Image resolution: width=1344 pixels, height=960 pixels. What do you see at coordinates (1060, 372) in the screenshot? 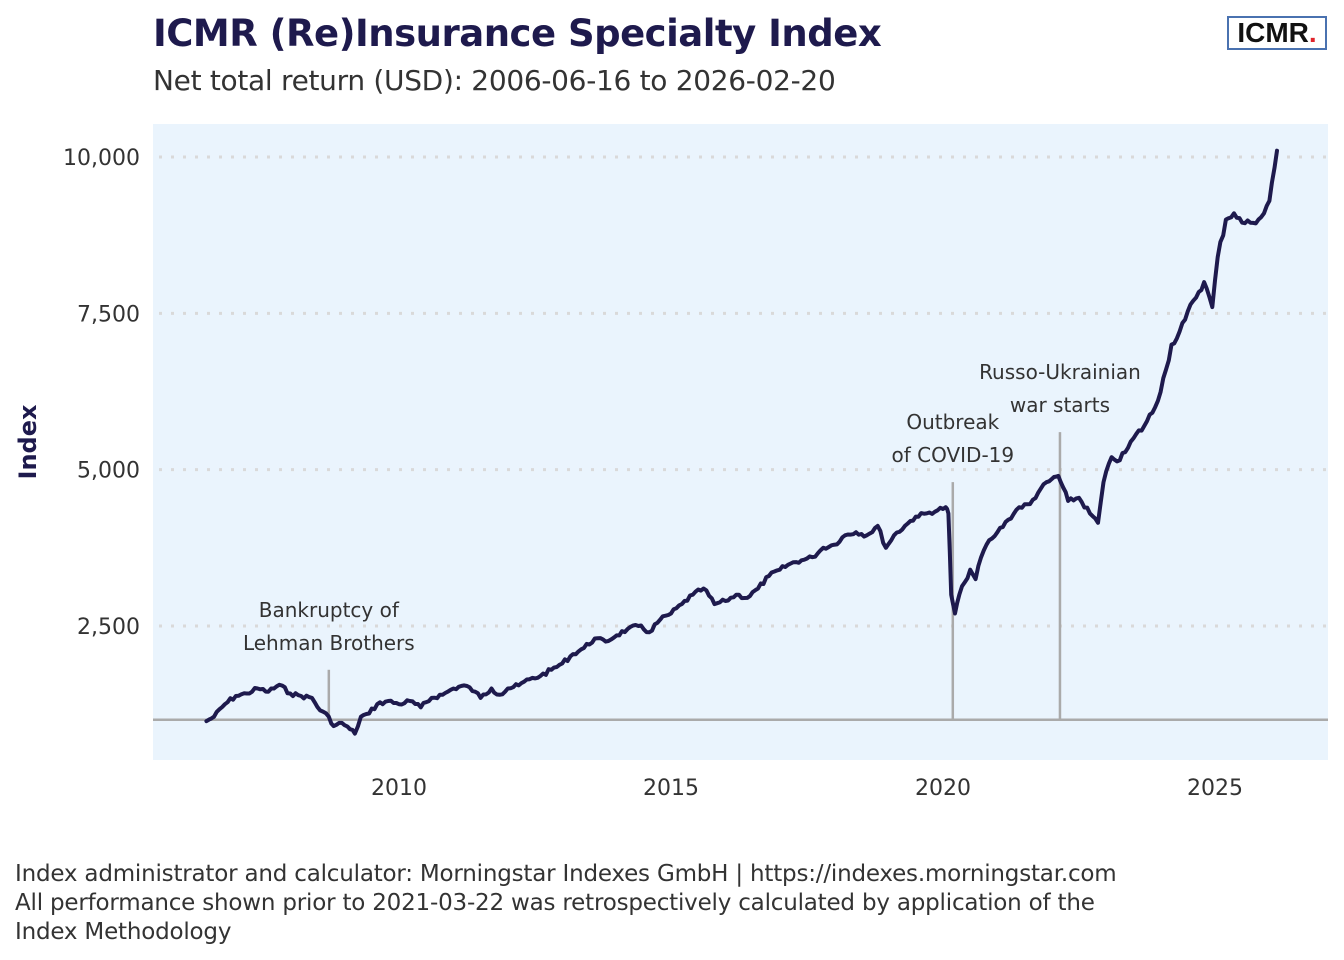
I see `event-annotation-label: Russo-Ukrainian` at bounding box center [1060, 372].